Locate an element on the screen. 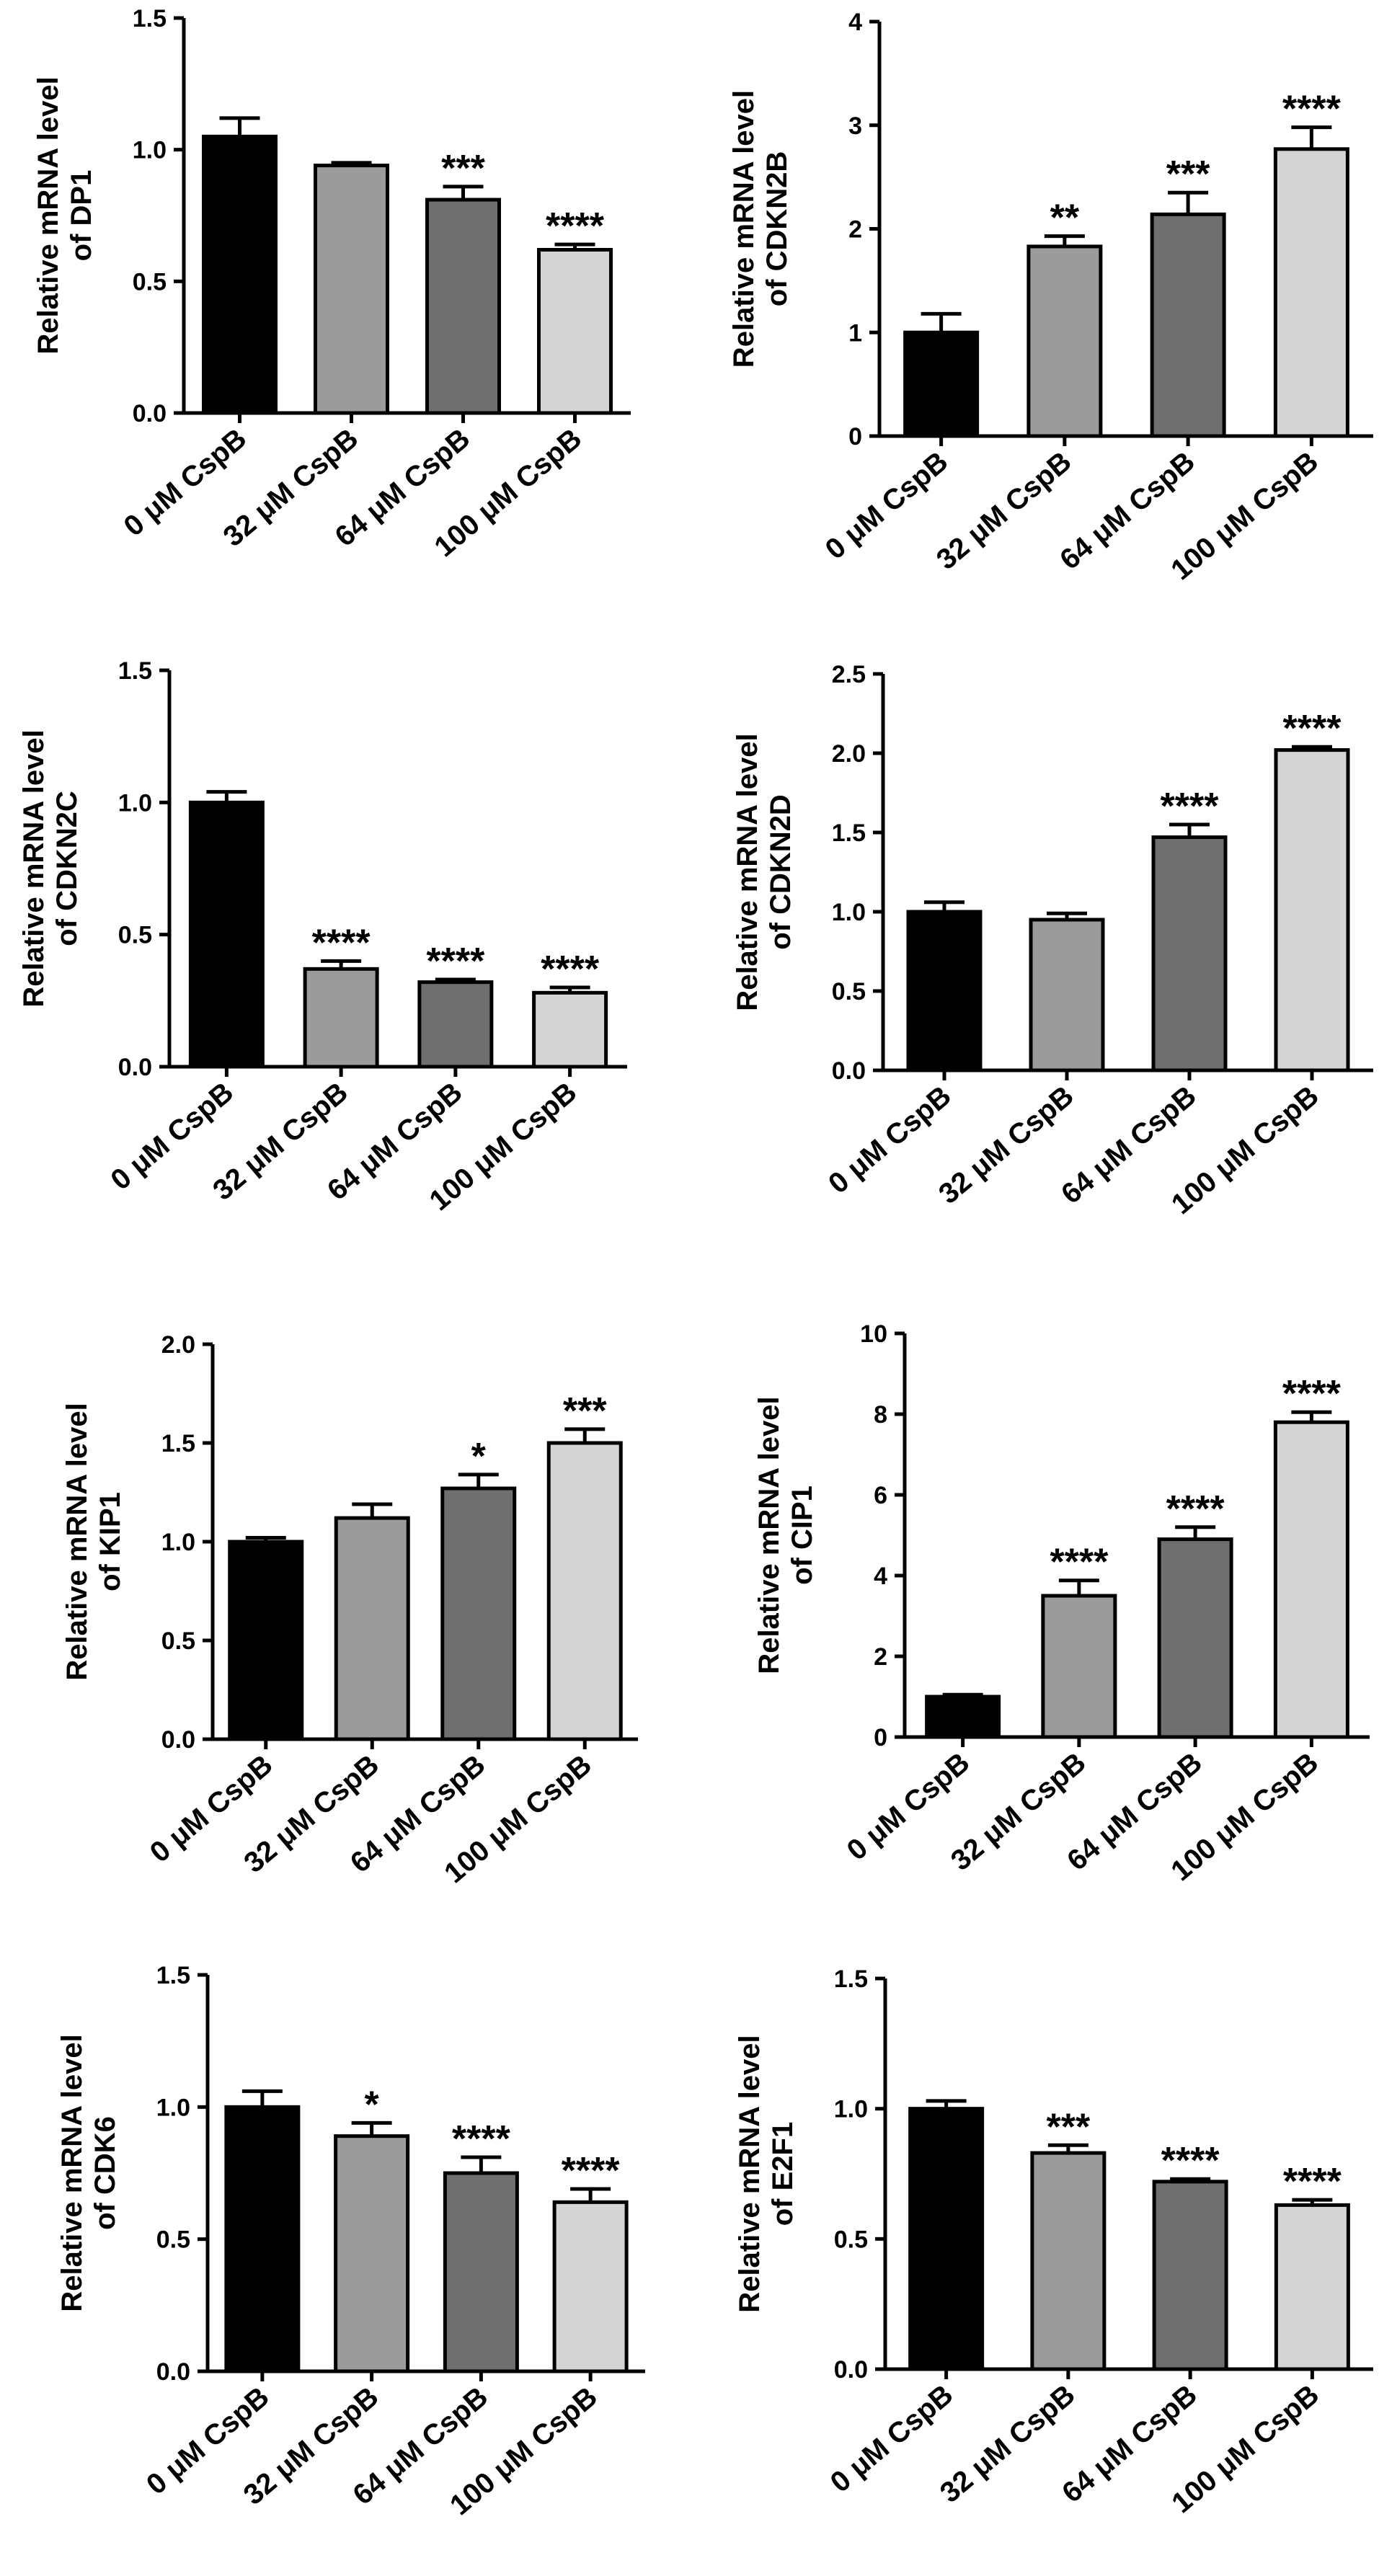 This screenshot has width=1379, height=2576. y-axis-label: of KIP1 is located at coordinates (110, 1541).